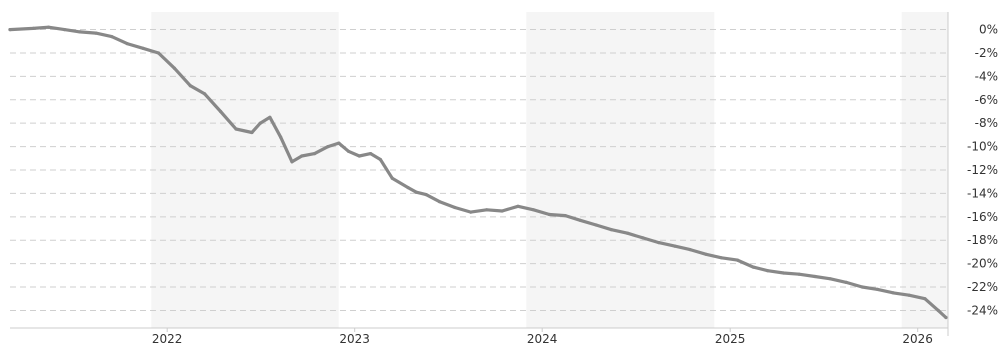 This screenshot has height=345, width=1000. Describe the element at coordinates (982, 147) in the screenshot. I see `y-tick-label: -10%` at that location.